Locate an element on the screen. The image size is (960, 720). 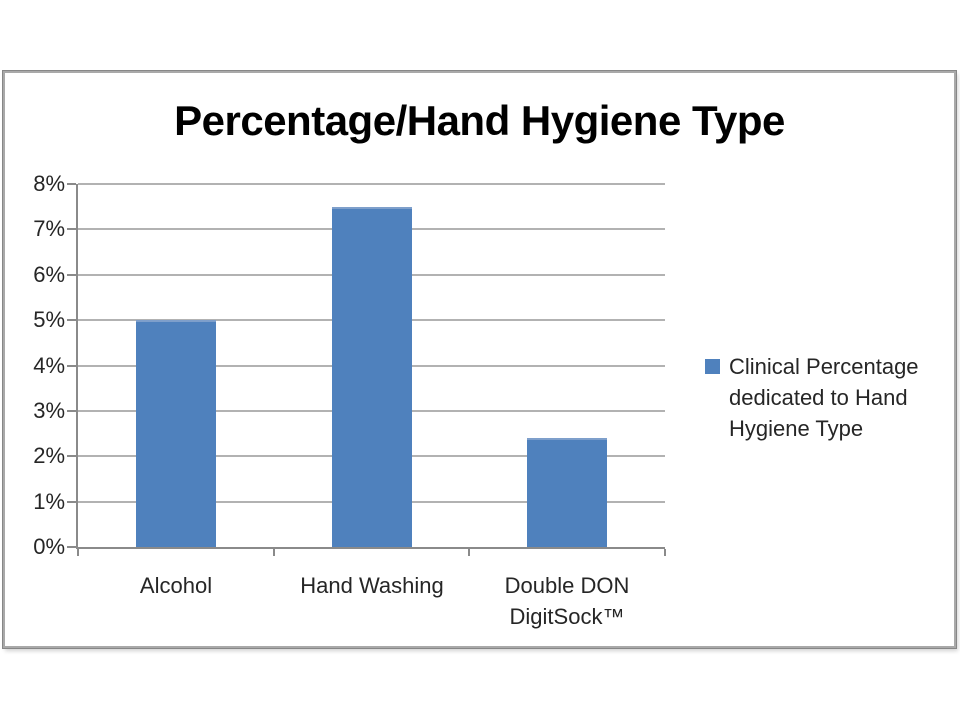
y-tick-label: 3% is located at coordinates (49, 410).